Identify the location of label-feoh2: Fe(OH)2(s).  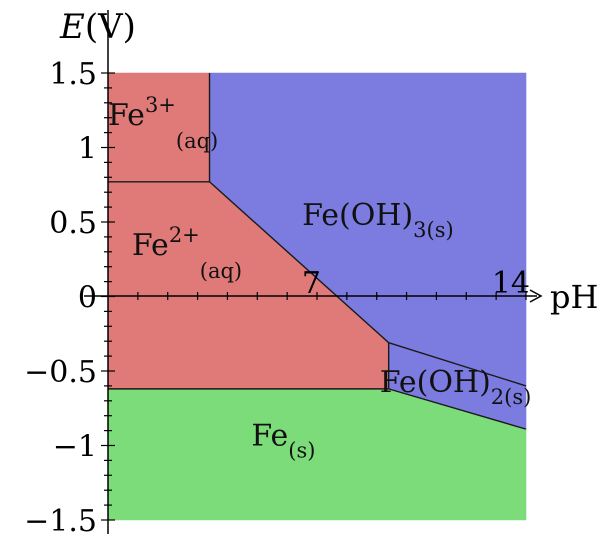
(456, 387).